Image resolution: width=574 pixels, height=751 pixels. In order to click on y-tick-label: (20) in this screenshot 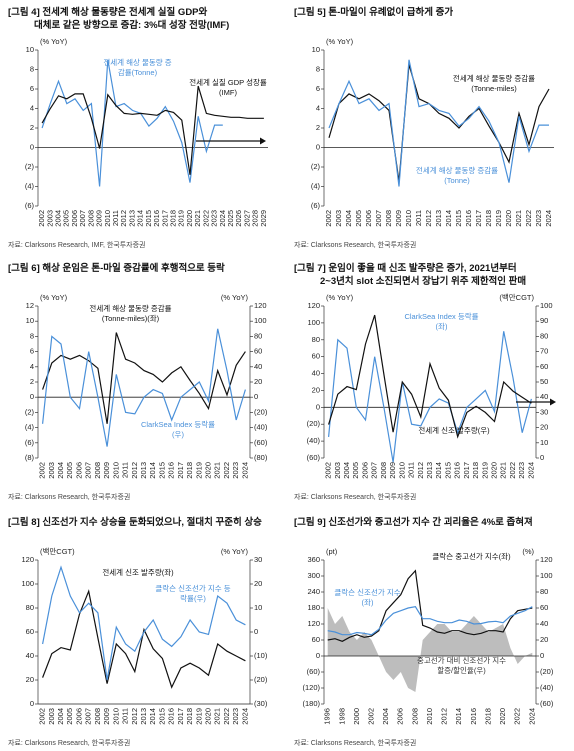, I will do `click(261, 411)`.